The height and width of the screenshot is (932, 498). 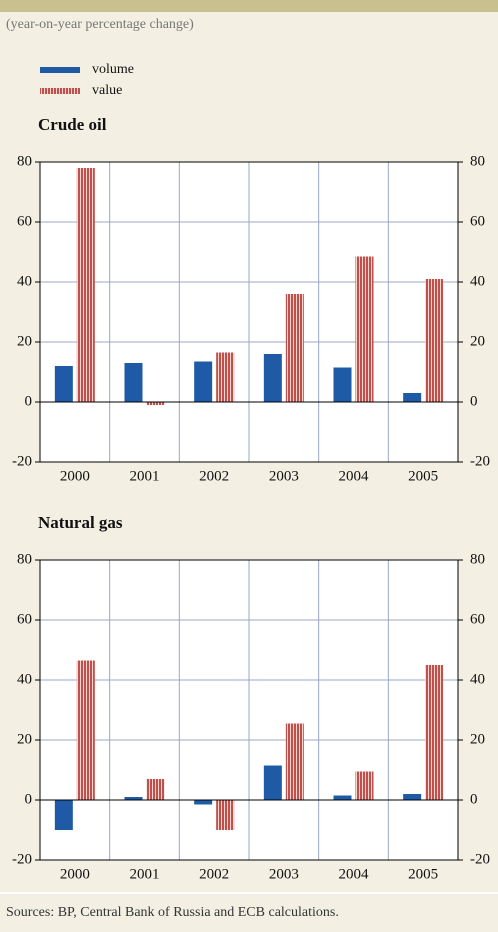 What do you see at coordinates (249, 6) in the screenshot?
I see `top-band` at bounding box center [249, 6].